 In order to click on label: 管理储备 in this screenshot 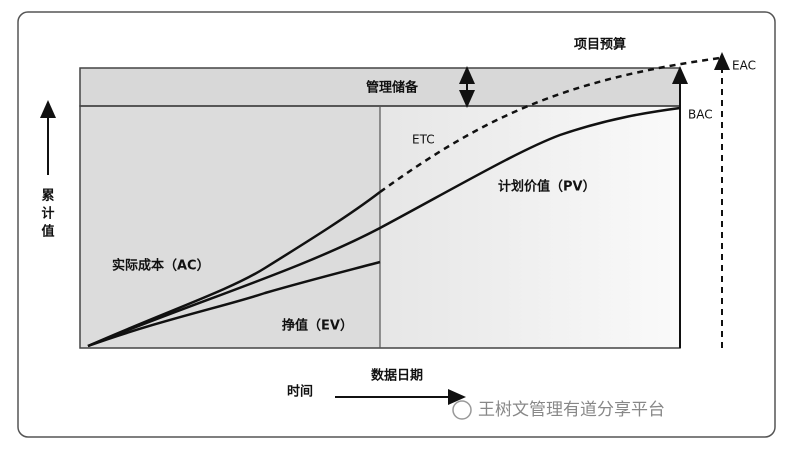, I will do `click(392, 88)`.